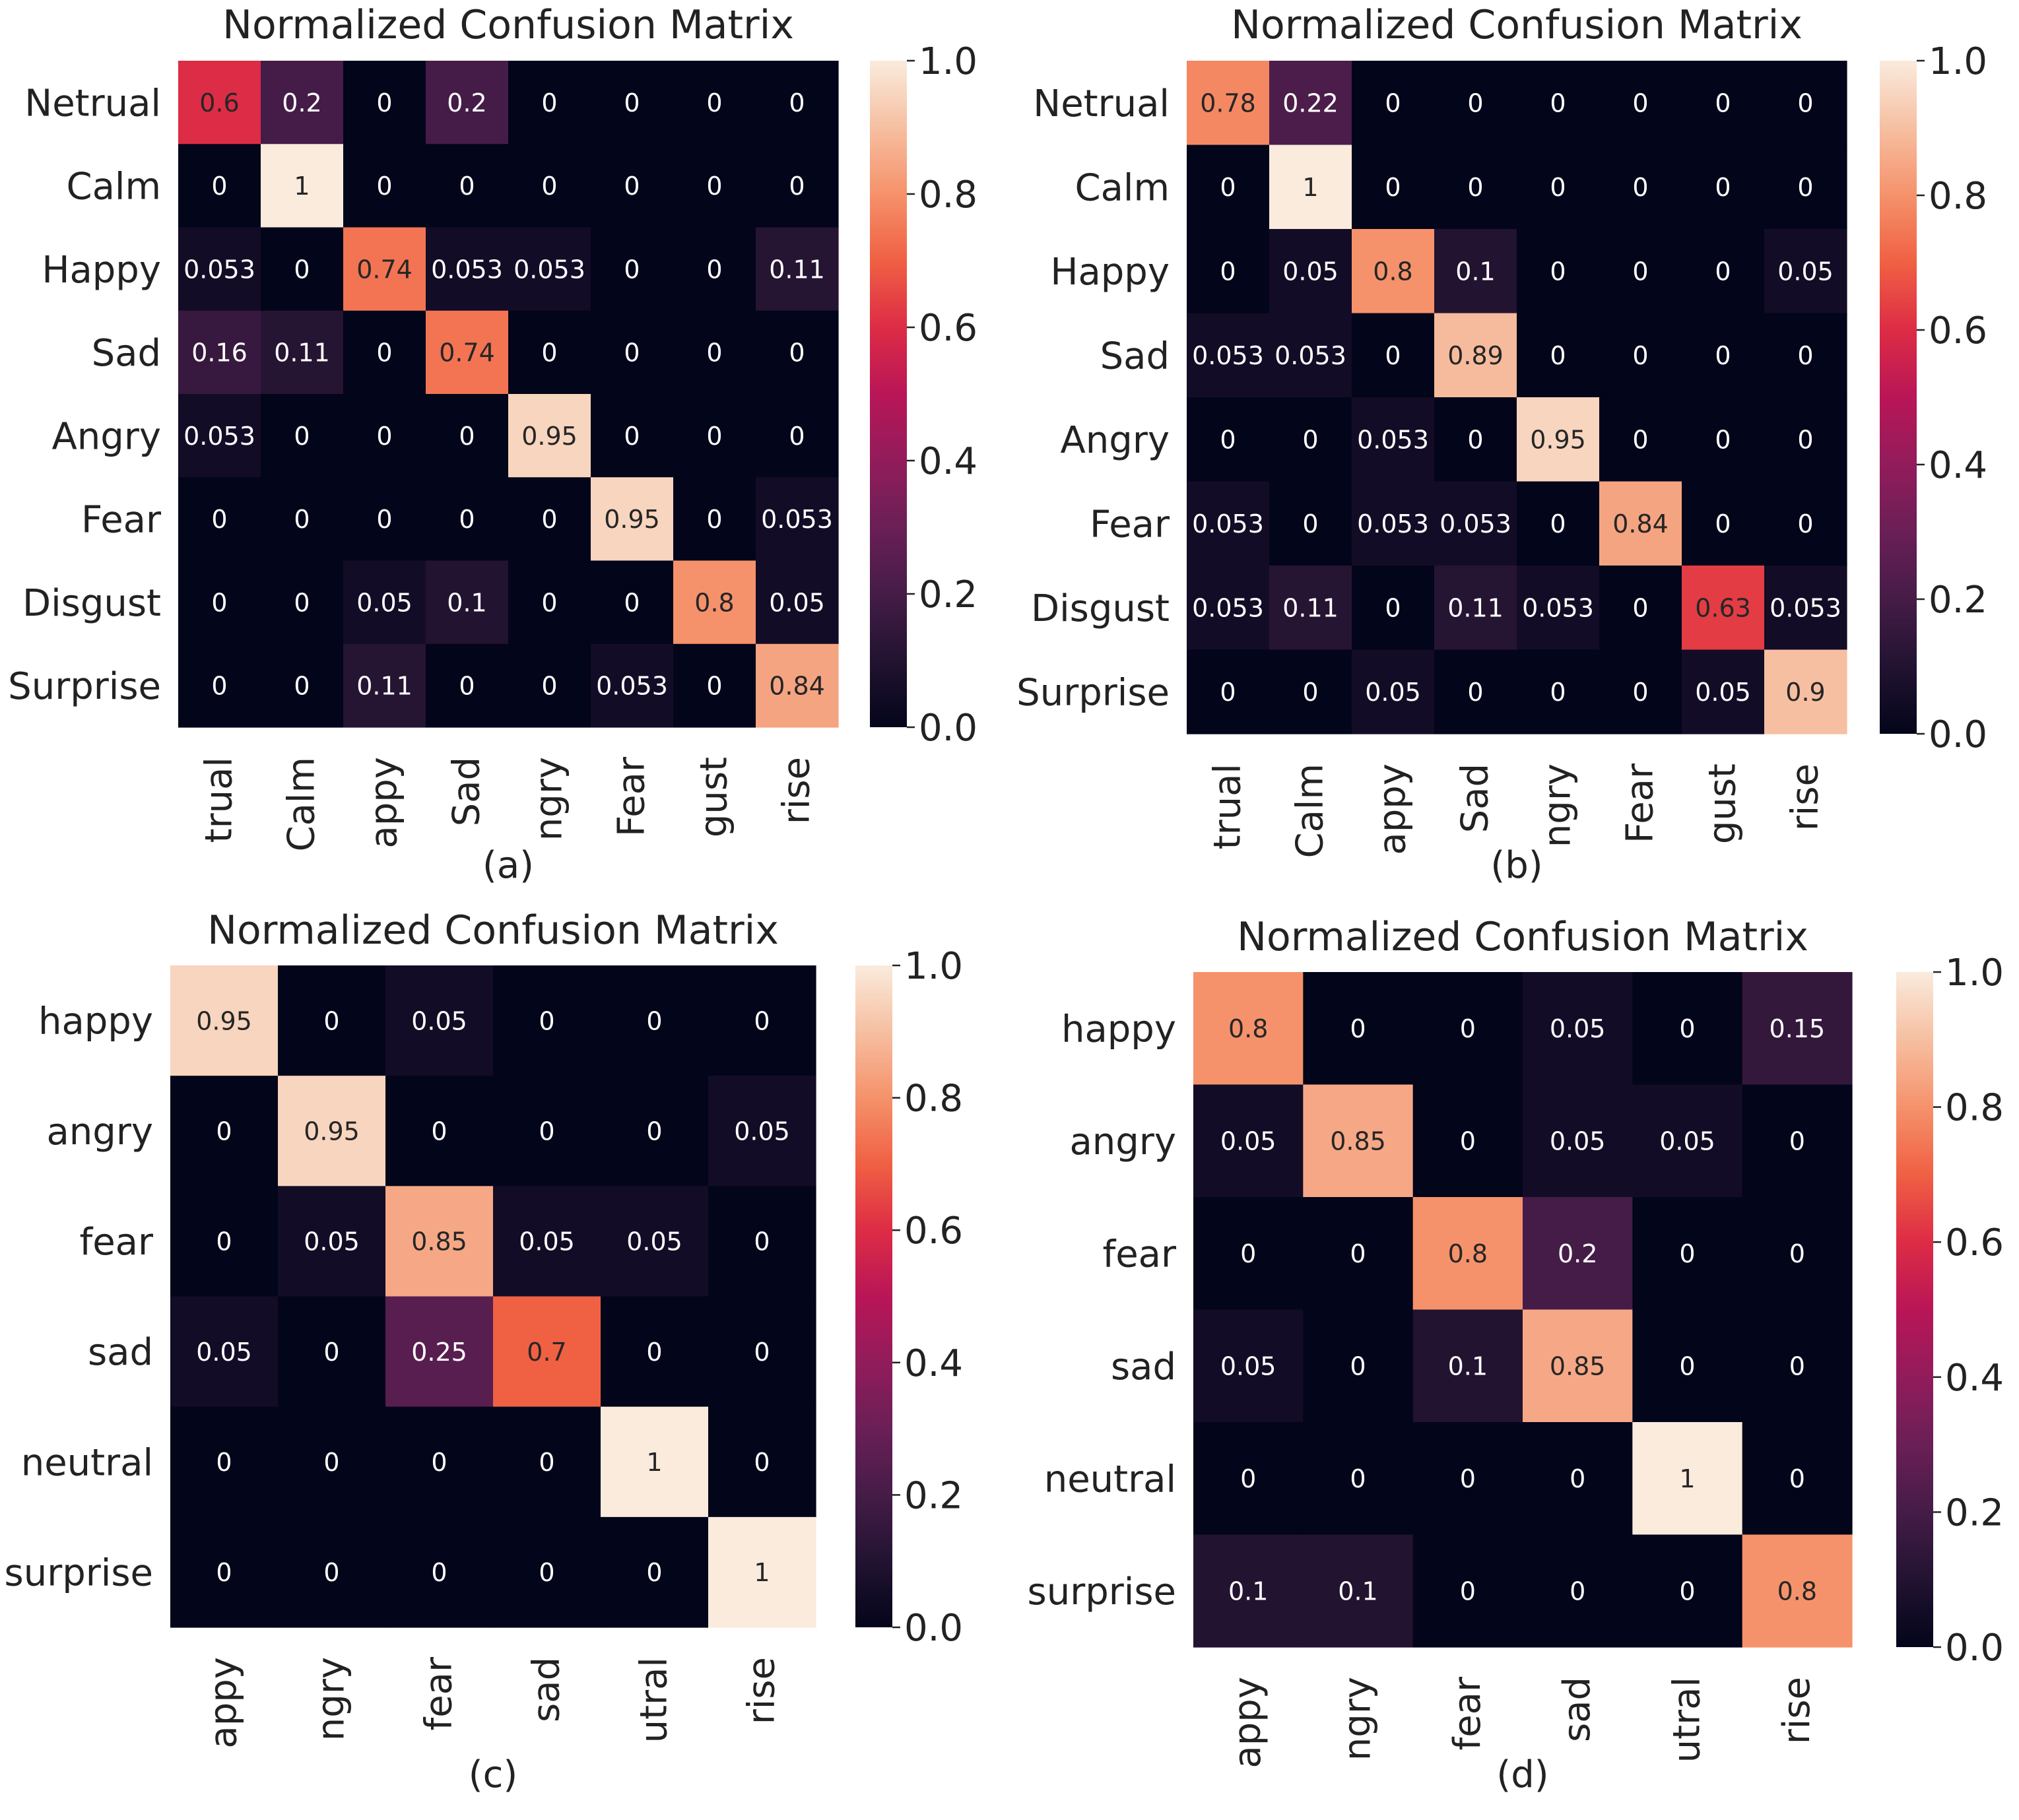 The width and height of the screenshot is (2019, 1820). I want to click on colorbar-tick-label: 1.0, so click(1975, 973).